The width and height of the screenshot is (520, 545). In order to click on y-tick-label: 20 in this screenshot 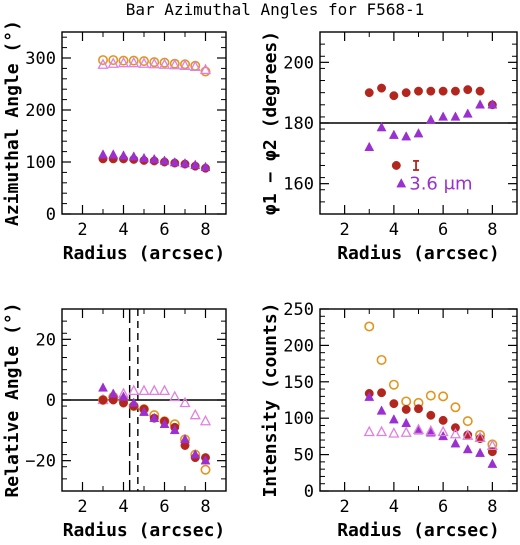, I will do `click(46, 340)`.